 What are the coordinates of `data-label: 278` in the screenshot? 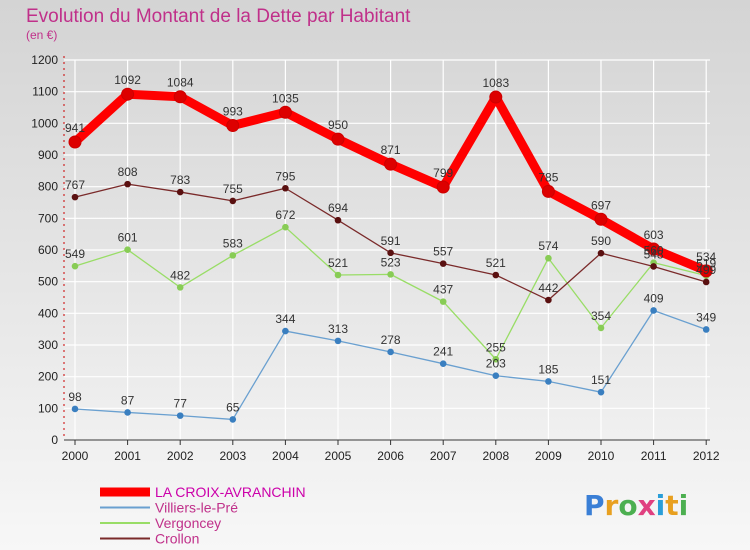 It's located at (391, 340).